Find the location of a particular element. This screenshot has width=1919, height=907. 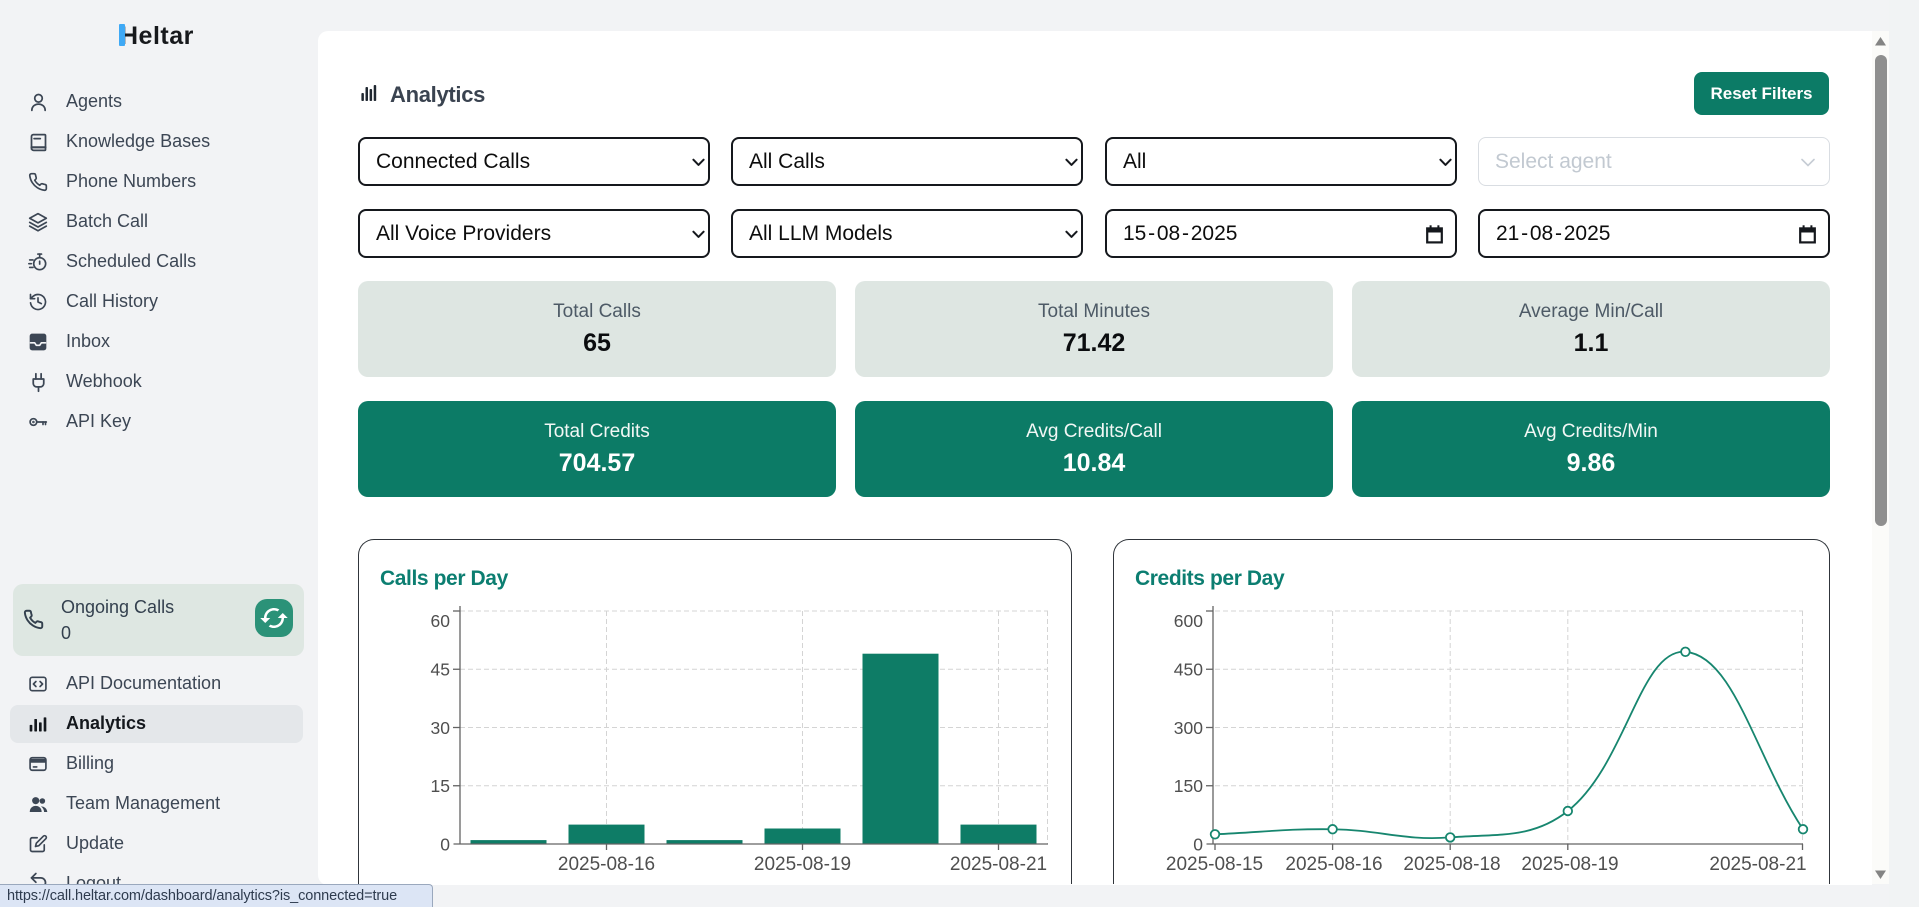

svg-text: 450 is located at coordinates (1188, 670).